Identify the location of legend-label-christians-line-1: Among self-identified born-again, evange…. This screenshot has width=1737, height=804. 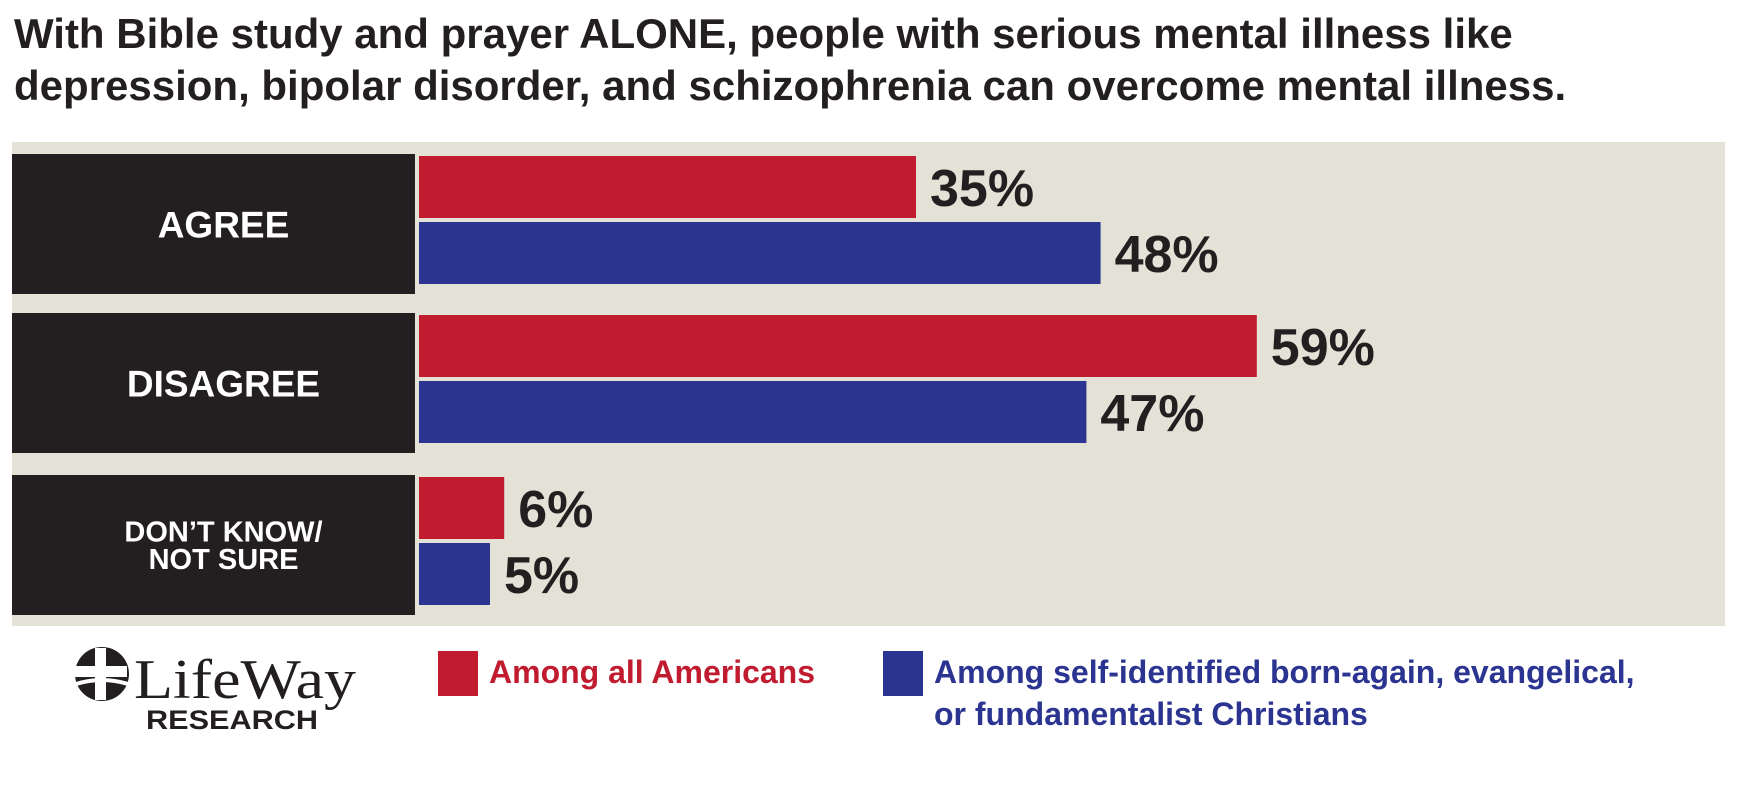
(1284, 672).